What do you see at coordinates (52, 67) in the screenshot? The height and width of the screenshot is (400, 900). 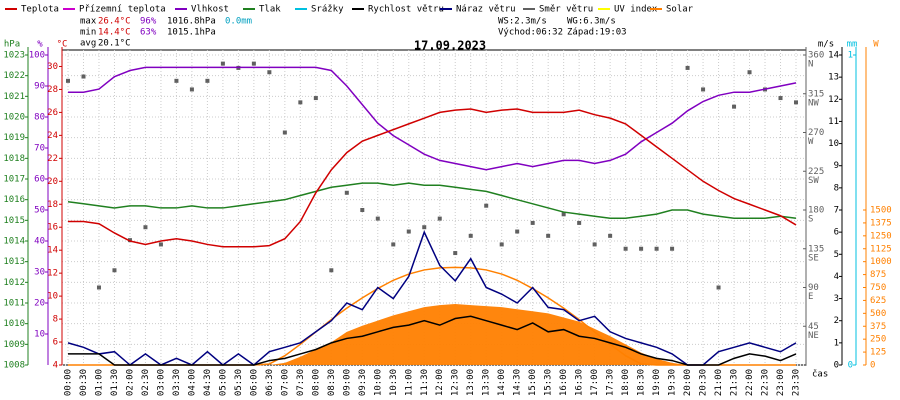 I see `y-tick-label: 30` at bounding box center [52, 67].